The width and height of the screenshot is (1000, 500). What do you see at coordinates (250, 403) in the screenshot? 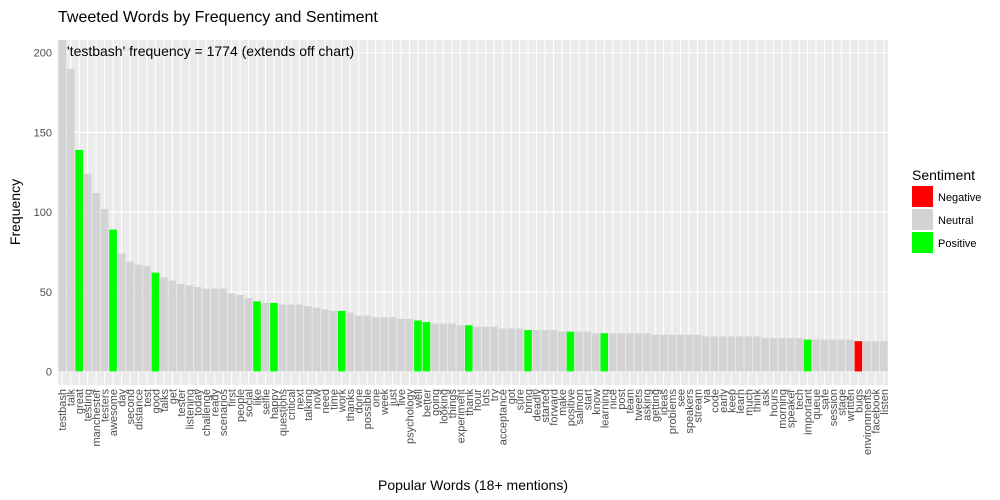
I see `x-tick-label: social` at bounding box center [250, 403].